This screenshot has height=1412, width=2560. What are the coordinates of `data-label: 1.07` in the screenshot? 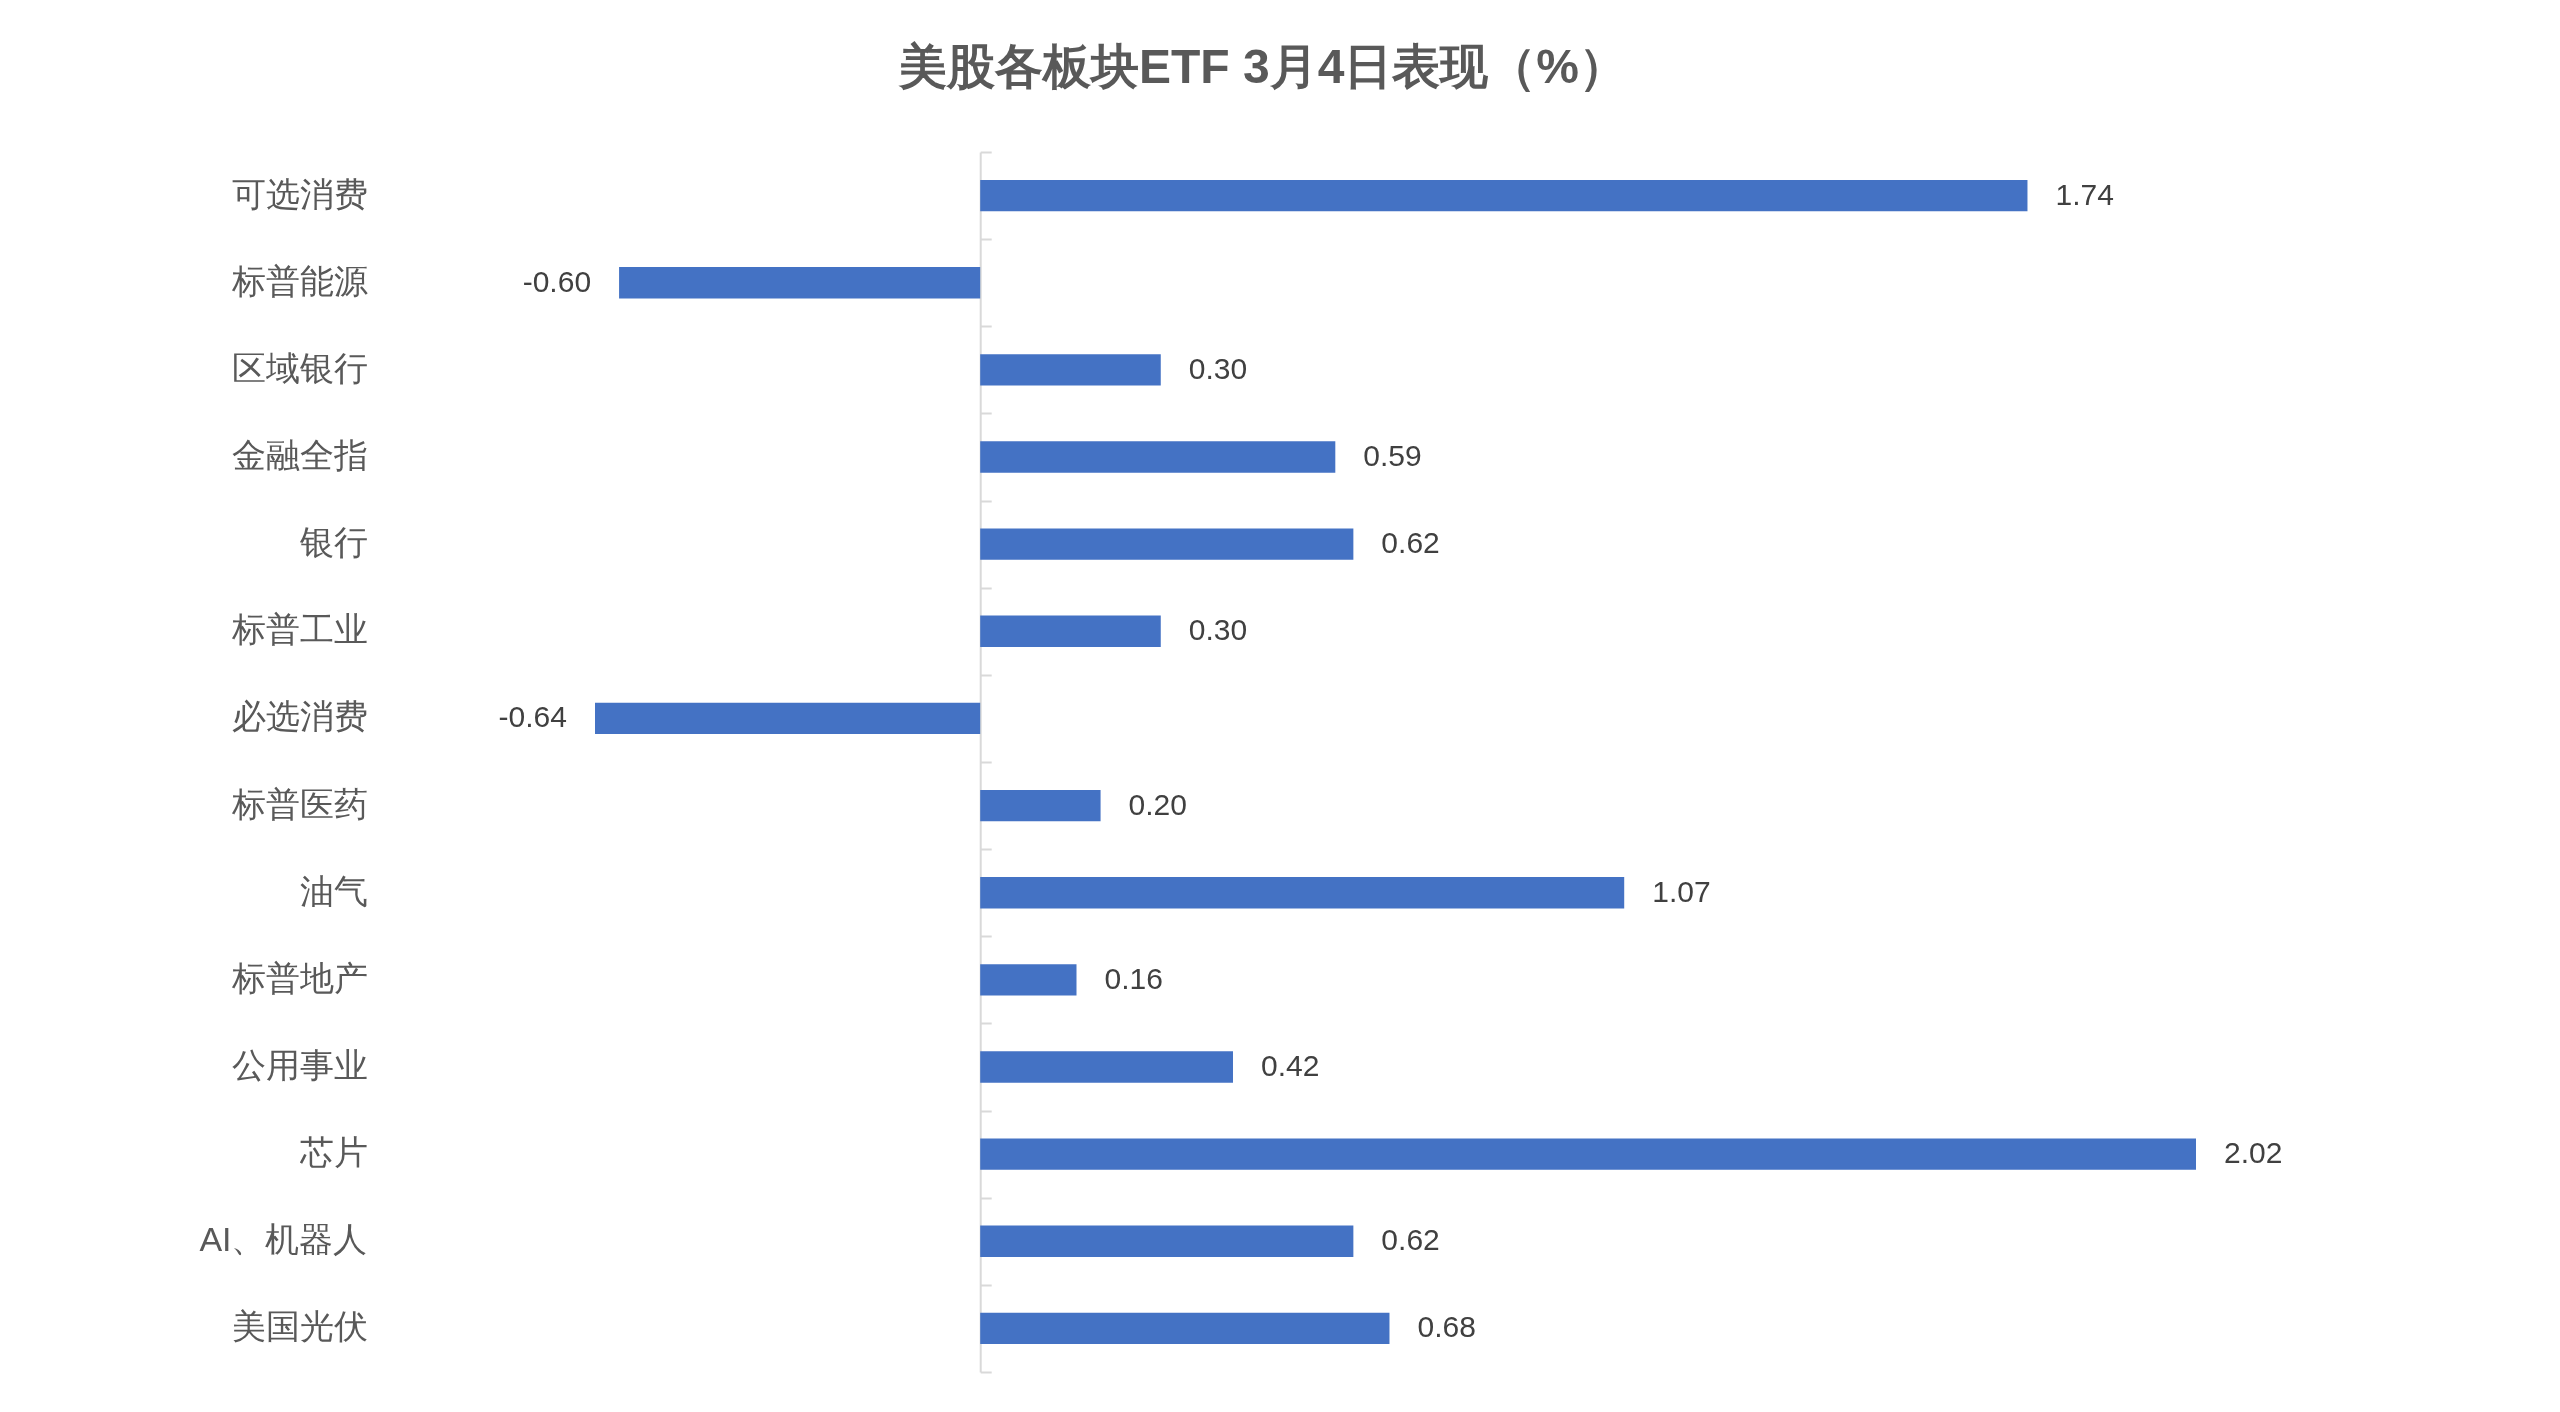 It's located at (1681, 891).